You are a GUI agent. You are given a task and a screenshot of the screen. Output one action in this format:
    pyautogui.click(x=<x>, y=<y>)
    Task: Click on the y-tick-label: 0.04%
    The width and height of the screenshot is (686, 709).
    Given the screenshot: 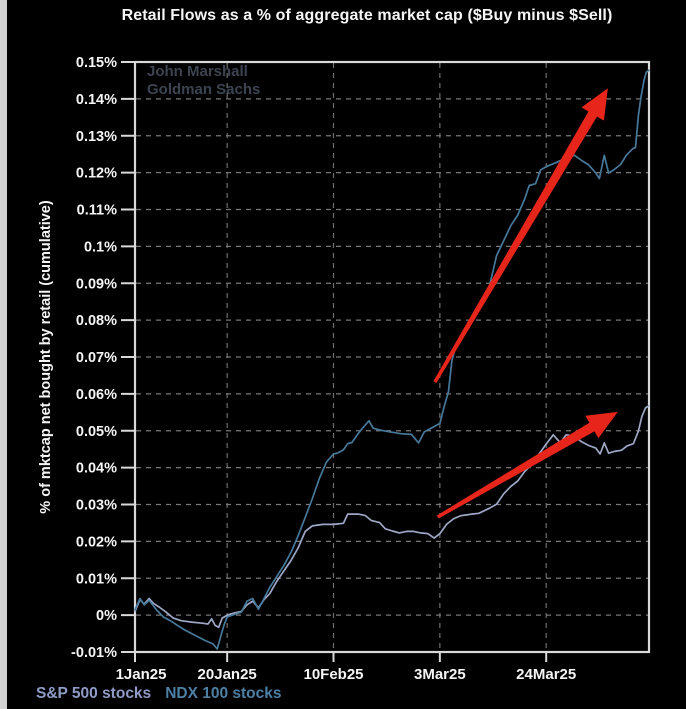 What is the action you would take?
    pyautogui.click(x=96, y=469)
    